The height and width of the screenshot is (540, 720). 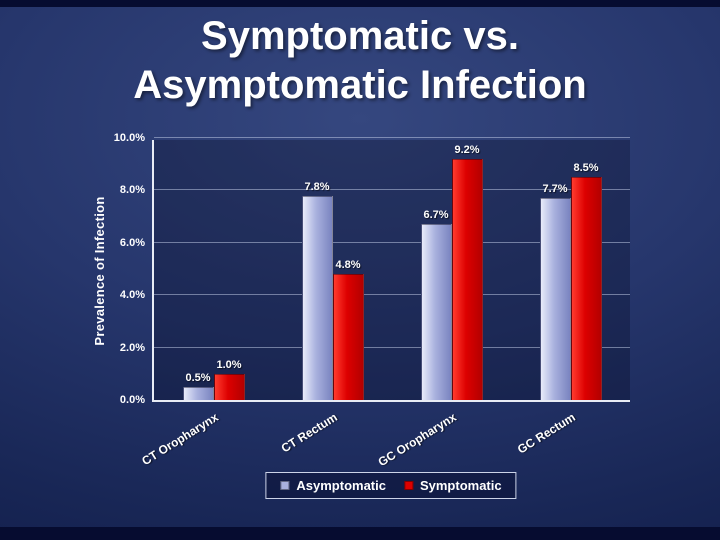 I want to click on bar-value-label: 8.5%, so click(x=586, y=168).